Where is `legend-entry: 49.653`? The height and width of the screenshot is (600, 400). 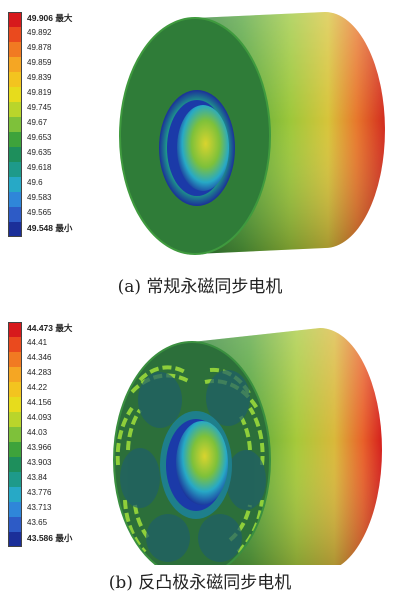
legend-entry: 49.653 is located at coordinates (63, 139).